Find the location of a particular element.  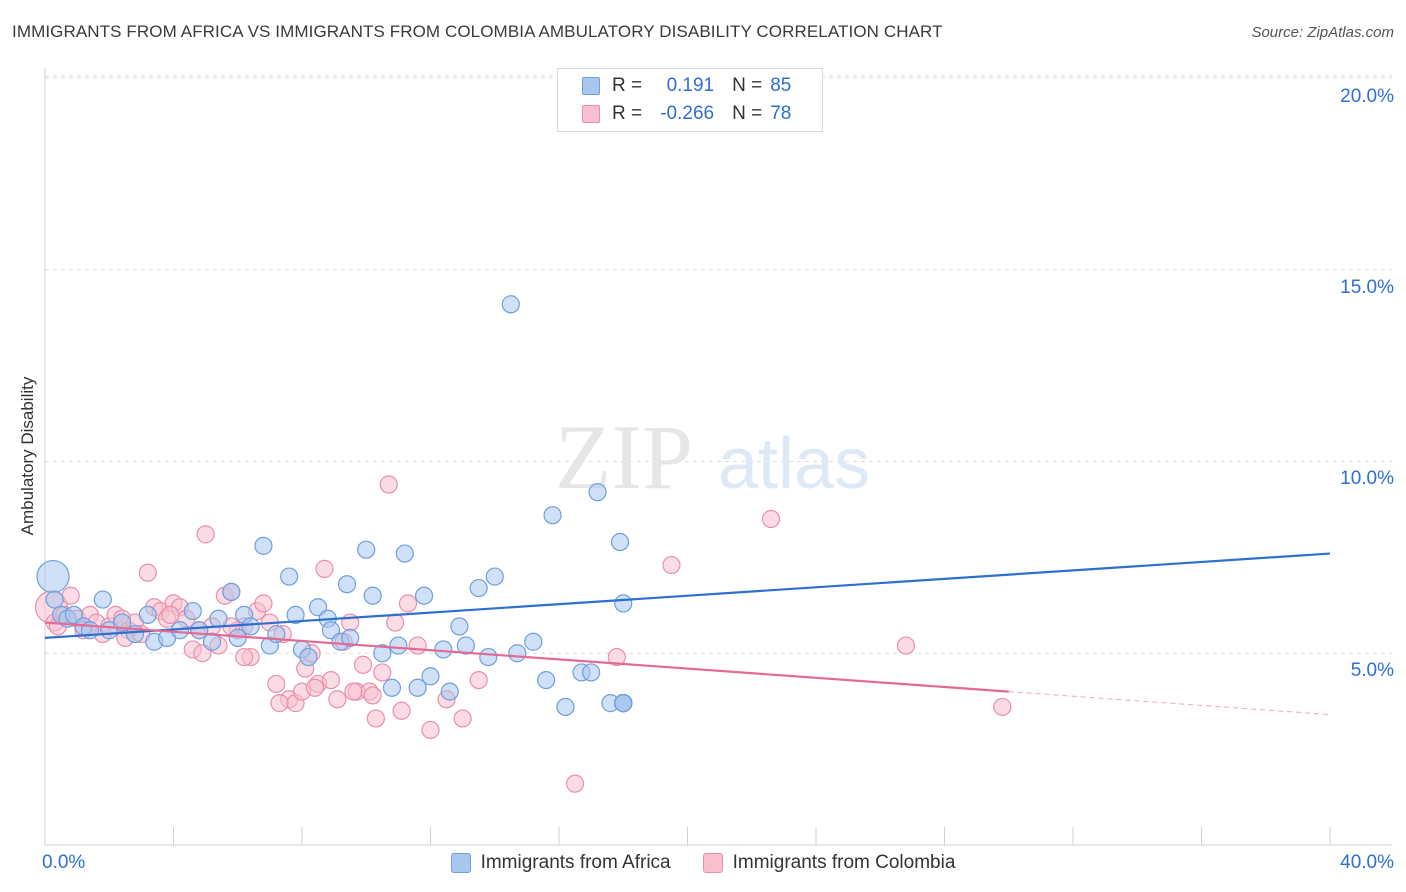

colombia-n-value: 78 is located at coordinates (781, 113).